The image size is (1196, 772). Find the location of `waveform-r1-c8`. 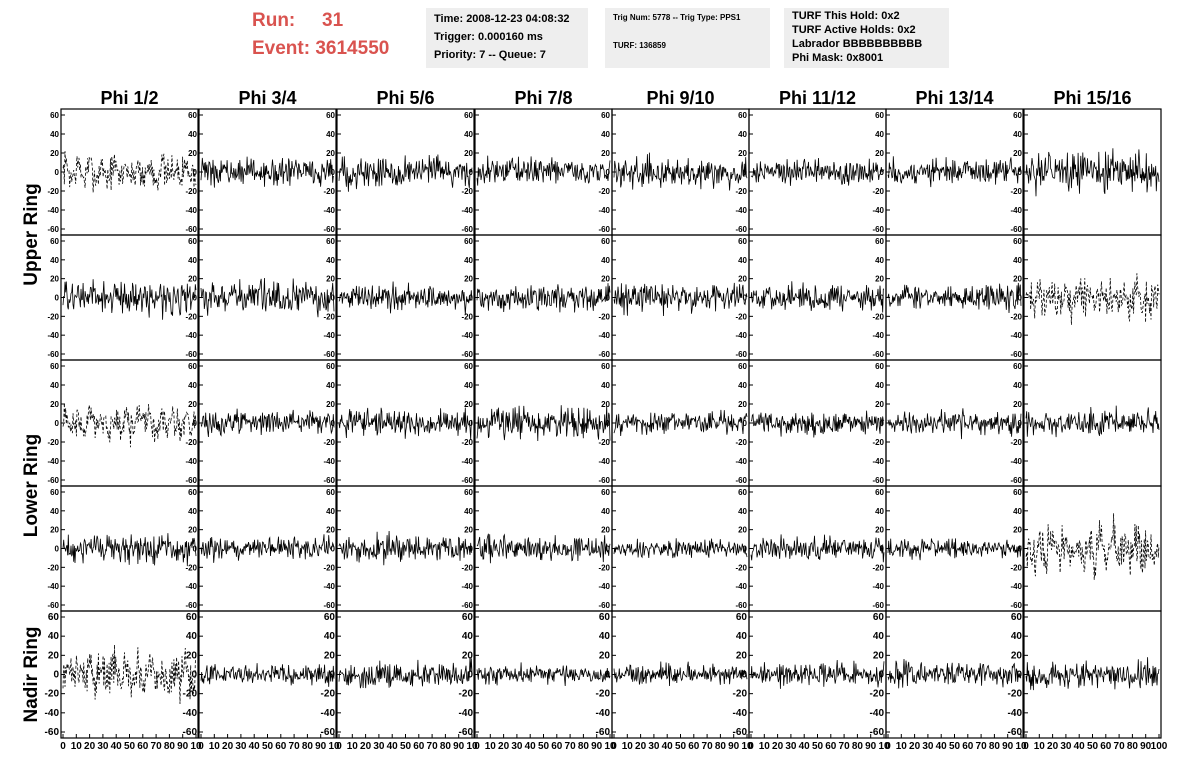

waveform-r1-c8 is located at coordinates (1092, 172).